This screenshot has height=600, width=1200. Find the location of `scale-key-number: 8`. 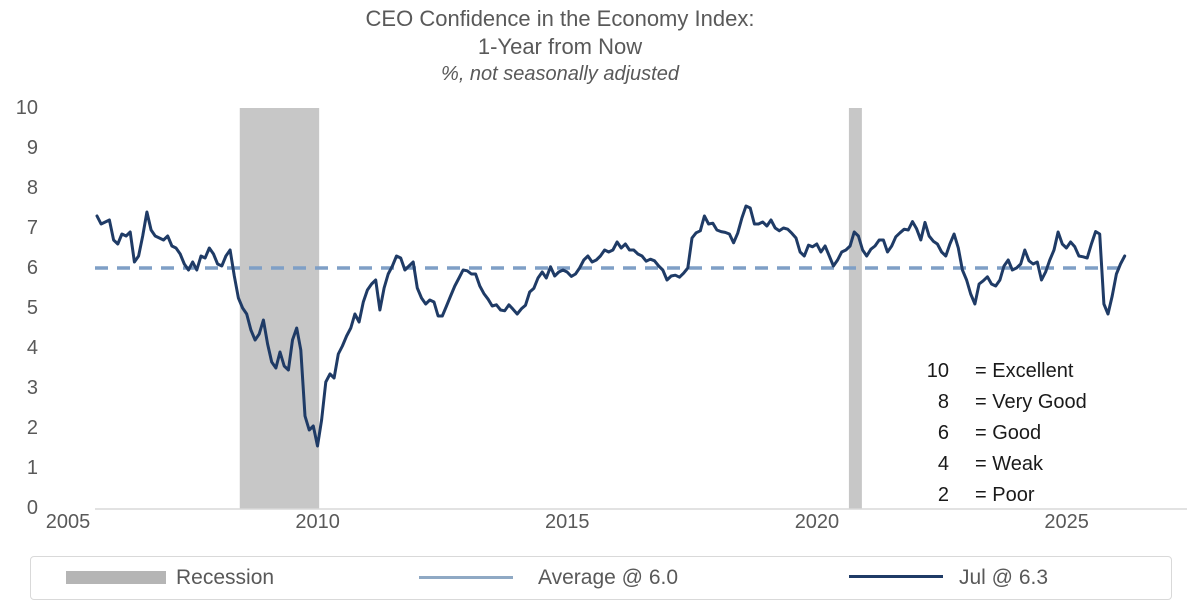

scale-key-number: 8 is located at coordinates (943, 402).